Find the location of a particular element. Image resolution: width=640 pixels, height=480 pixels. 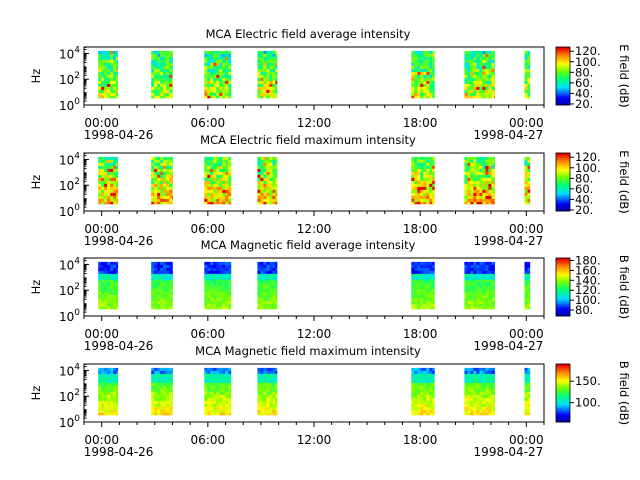

colorbar-tick-label: 160. is located at coordinates (588, 270).